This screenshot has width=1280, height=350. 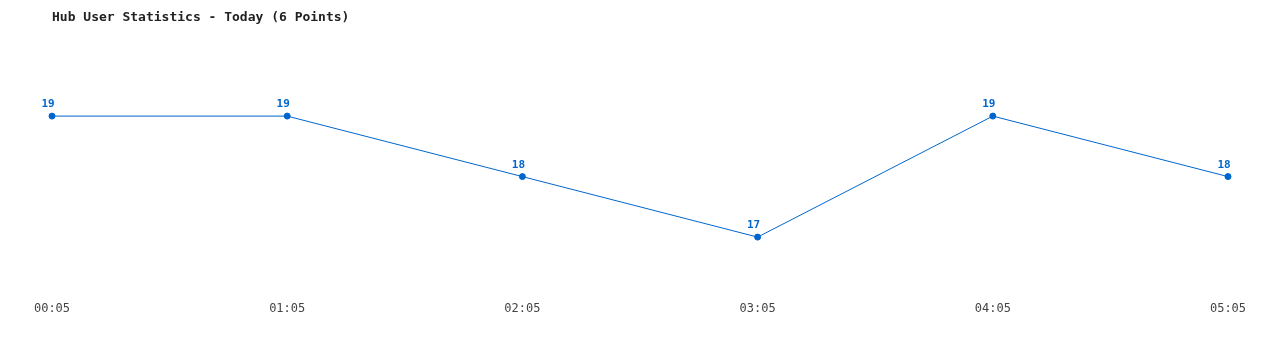 What do you see at coordinates (201, 17) in the screenshot?
I see `chart-title: Hub User Statistics - Today (6 Points)` at bounding box center [201, 17].